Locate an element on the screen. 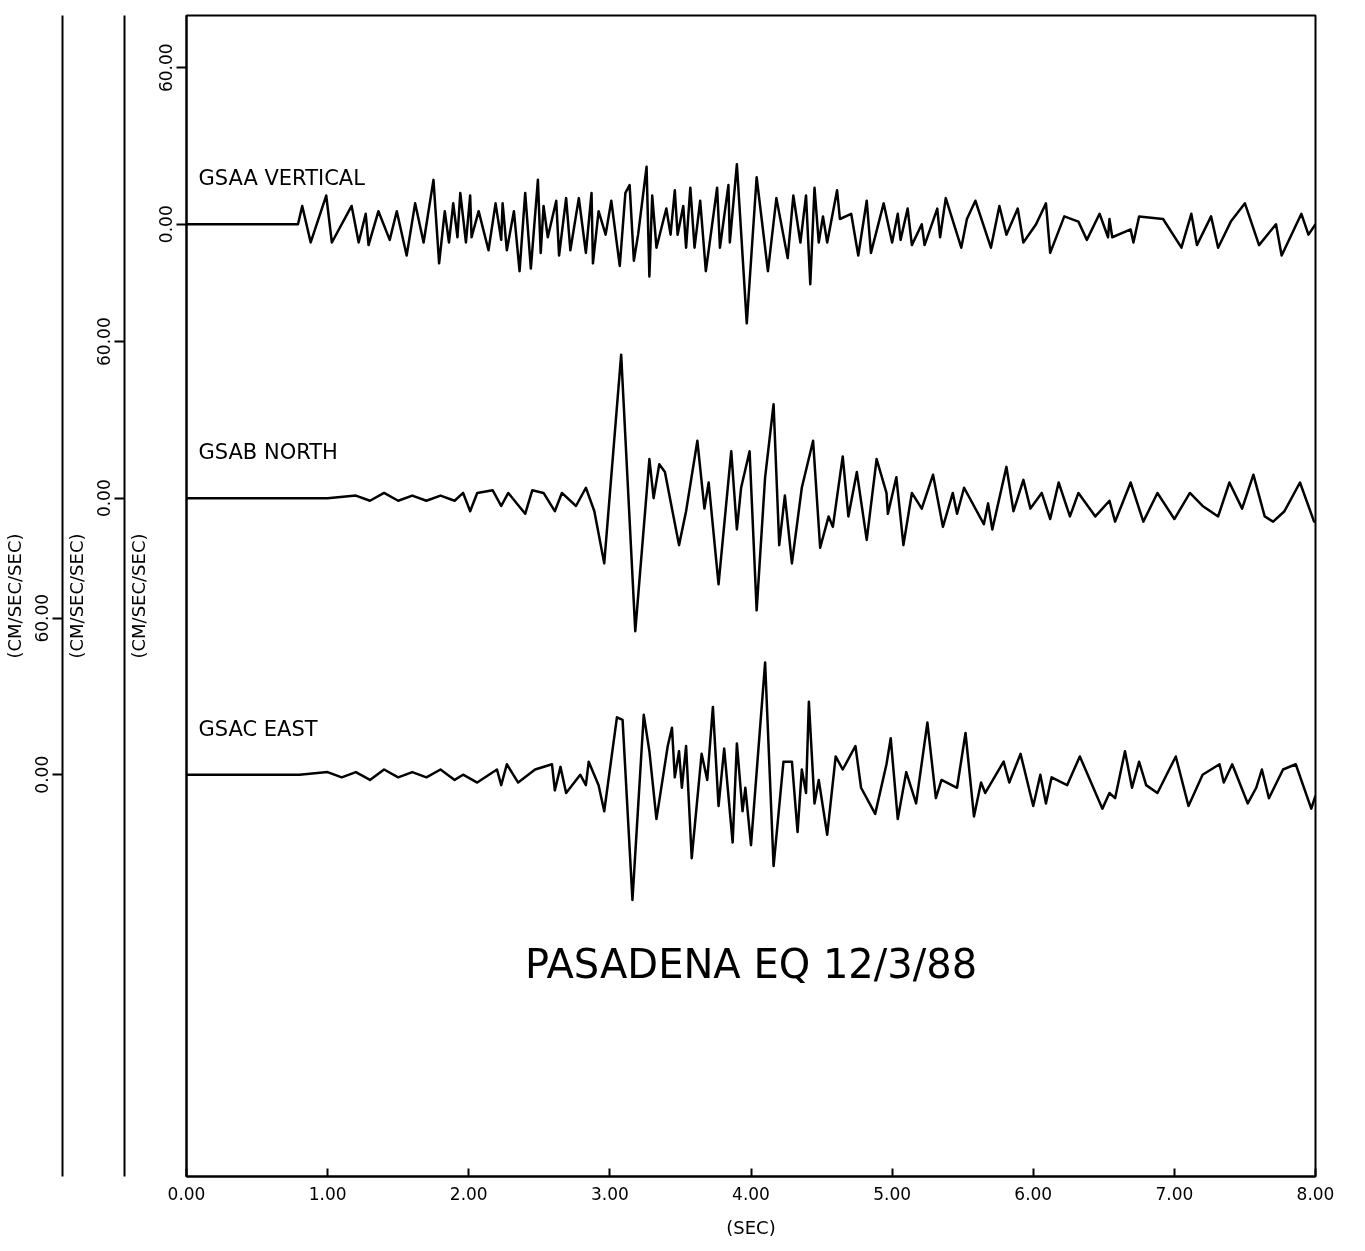 This screenshot has width=1365, height=1251. y3-tick-label: 60.00 is located at coordinates (42, 618).